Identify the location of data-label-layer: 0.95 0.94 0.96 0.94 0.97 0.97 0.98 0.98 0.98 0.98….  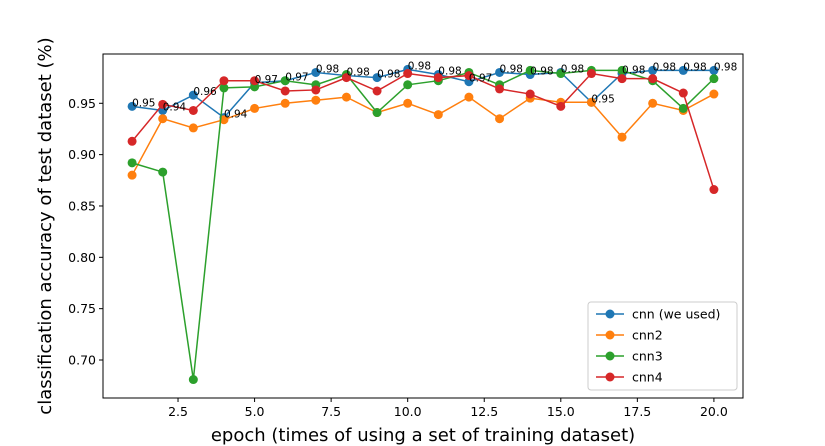
(434, 90).